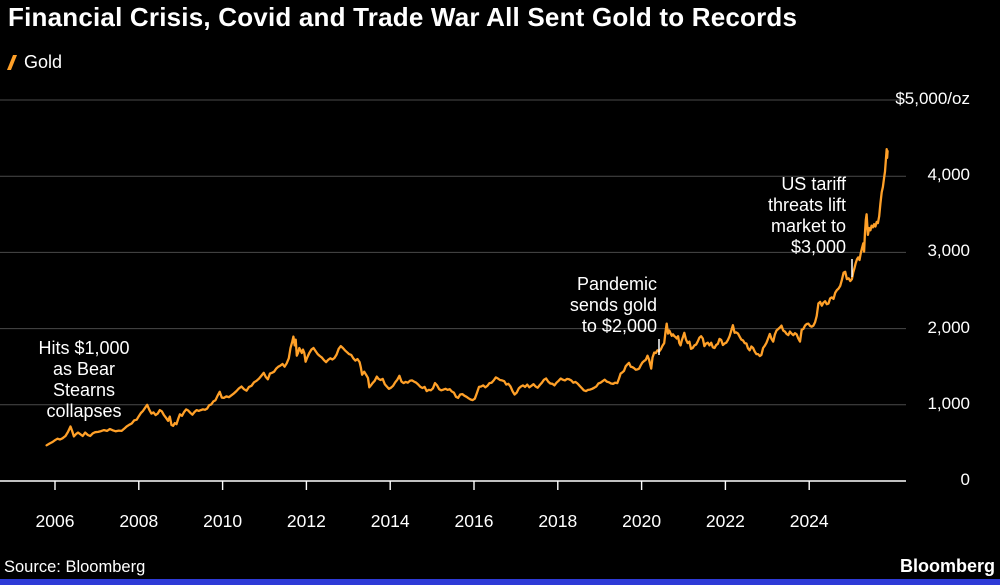 The height and width of the screenshot is (585, 1000). I want to click on x-tick-label: 2020, so click(642, 521).